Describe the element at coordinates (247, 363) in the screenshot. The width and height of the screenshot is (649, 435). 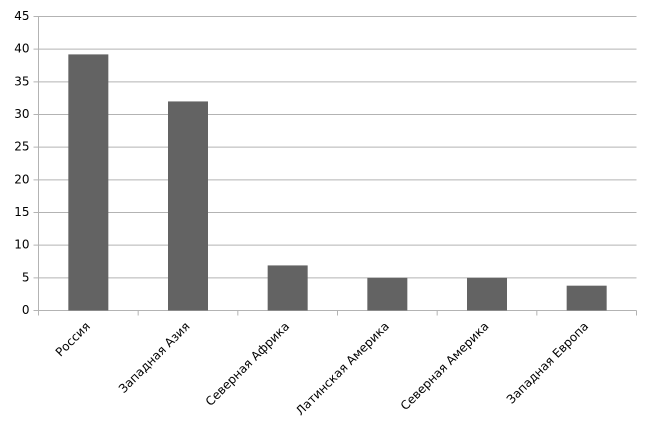
I see `x-tick-label: Северная Африка` at that location.